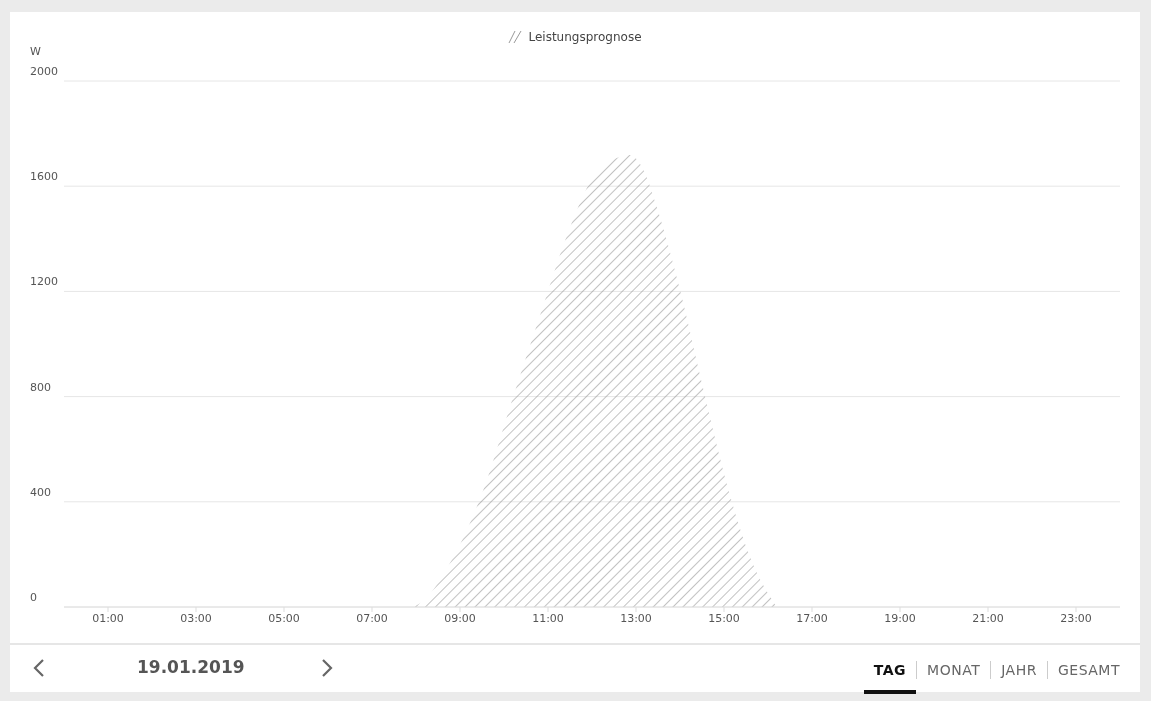 The height and width of the screenshot is (701, 1151). Describe the element at coordinates (191, 667) in the screenshot. I see `text: 19.01.2019` at that location.